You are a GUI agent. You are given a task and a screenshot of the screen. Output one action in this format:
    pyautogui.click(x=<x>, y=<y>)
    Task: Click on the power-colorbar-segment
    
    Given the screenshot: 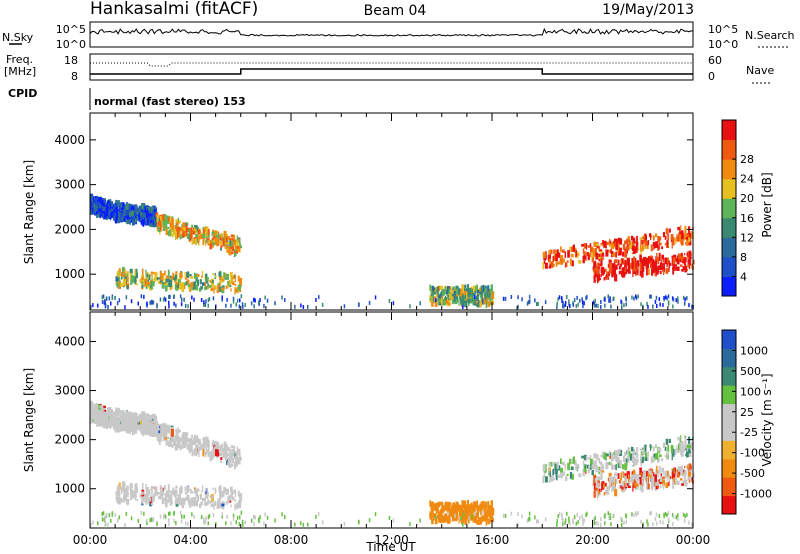 What is the action you would take?
    pyautogui.click(x=729, y=266)
    